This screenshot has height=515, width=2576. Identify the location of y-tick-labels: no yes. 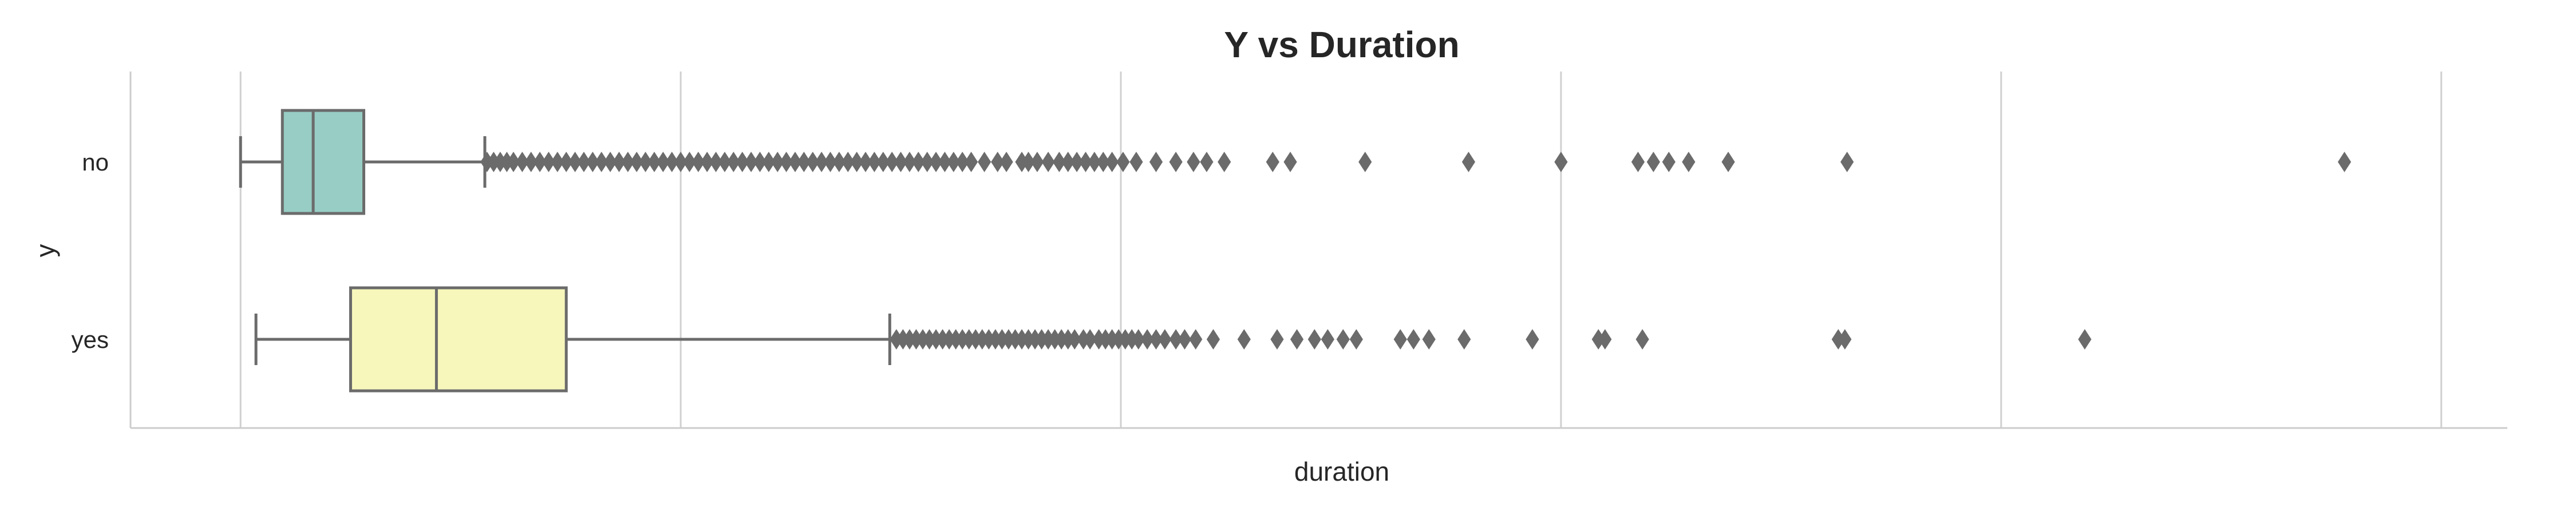
(90, 251).